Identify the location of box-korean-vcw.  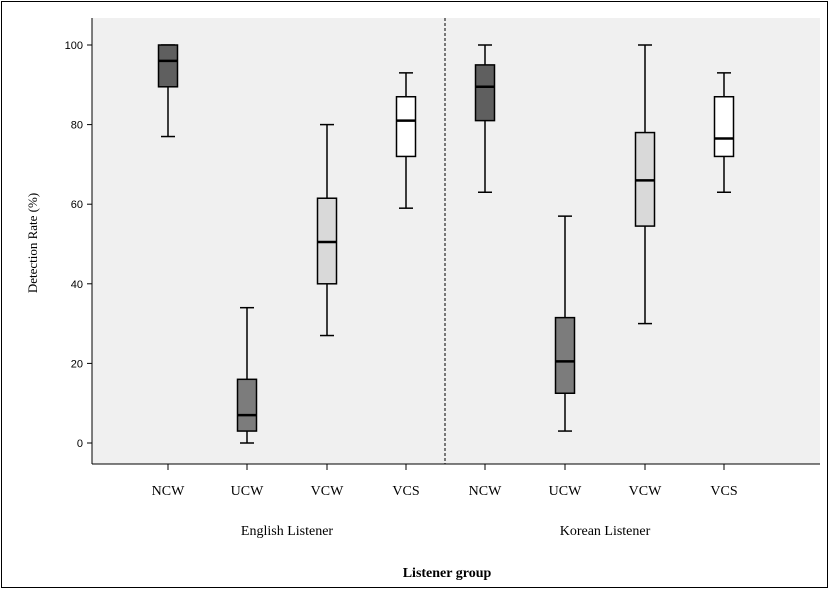
(645, 184).